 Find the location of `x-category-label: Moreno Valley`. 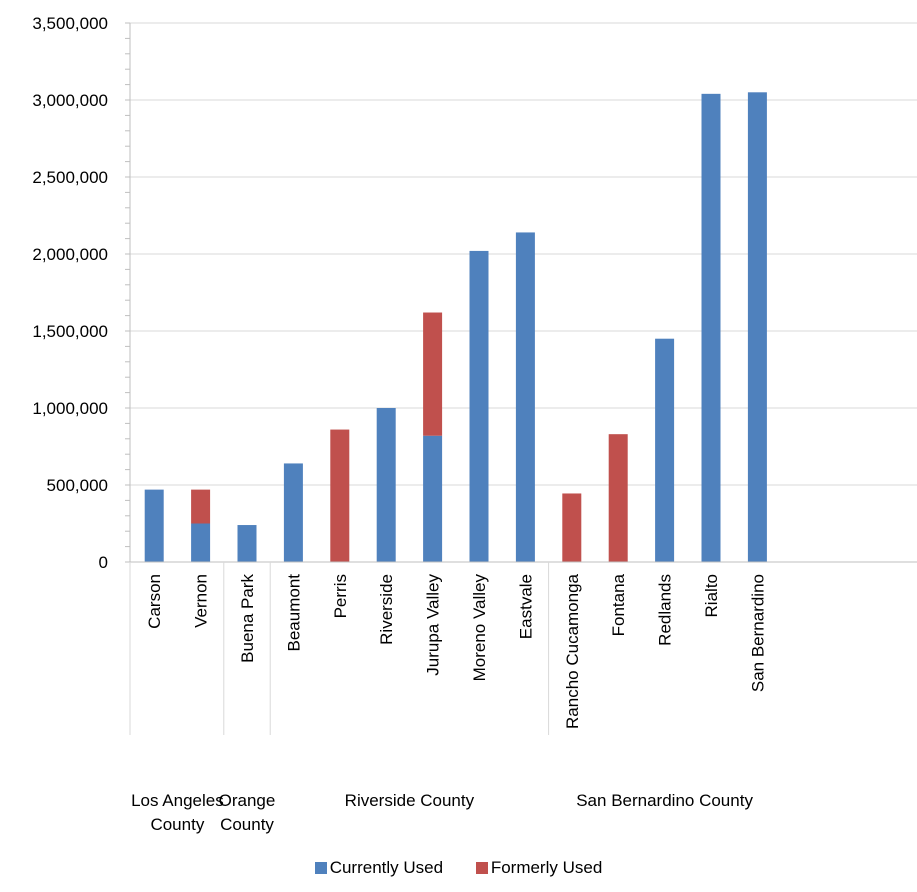

x-category-label: Moreno Valley is located at coordinates (479, 628).